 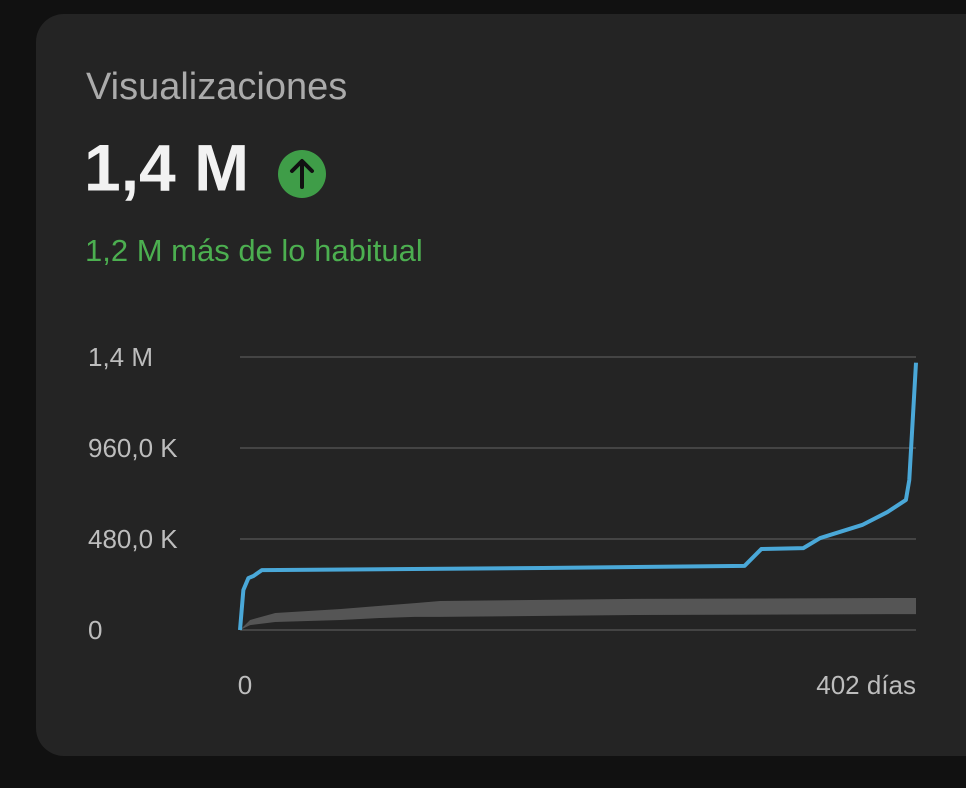 What do you see at coordinates (216, 87) in the screenshot?
I see `card-title: Visualizaciones` at bounding box center [216, 87].